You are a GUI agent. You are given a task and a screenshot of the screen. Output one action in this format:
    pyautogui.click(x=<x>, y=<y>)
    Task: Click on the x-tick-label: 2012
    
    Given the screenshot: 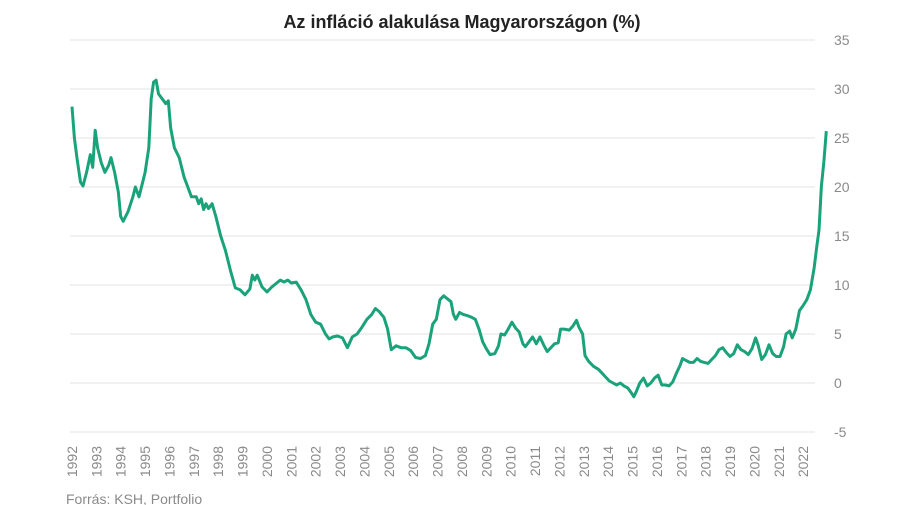 What is the action you would take?
    pyautogui.click(x=559, y=461)
    